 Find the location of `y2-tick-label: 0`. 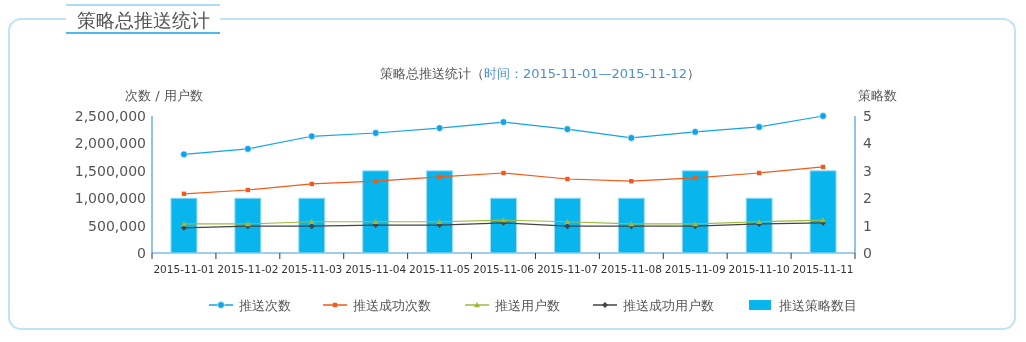

y2-tick-label: 0 is located at coordinates (867, 253).